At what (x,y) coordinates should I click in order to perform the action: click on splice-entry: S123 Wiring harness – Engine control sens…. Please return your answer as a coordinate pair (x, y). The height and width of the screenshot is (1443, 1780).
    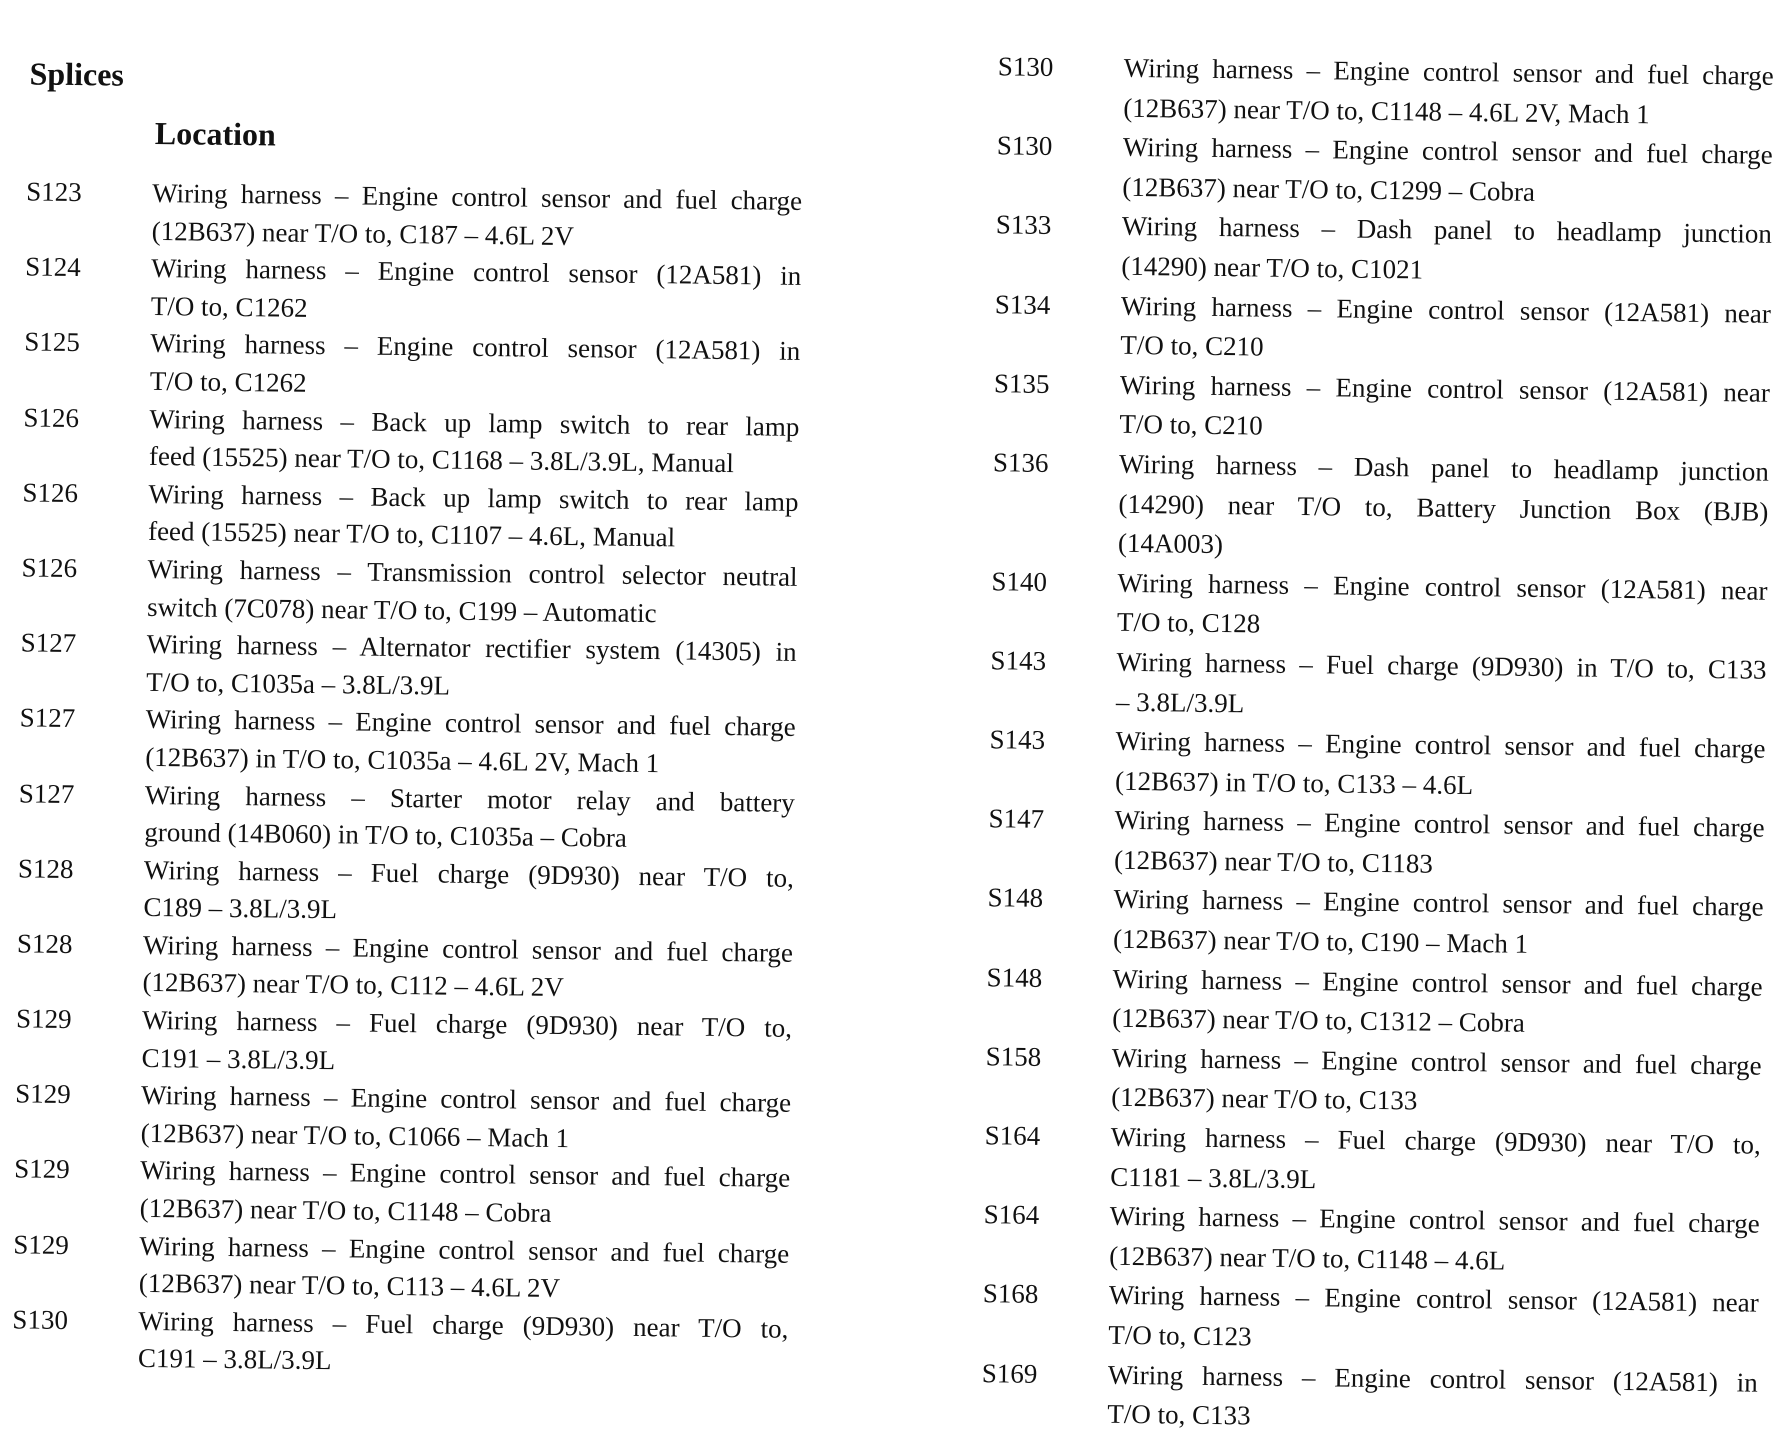
    Looking at the image, I should click on (413, 215).